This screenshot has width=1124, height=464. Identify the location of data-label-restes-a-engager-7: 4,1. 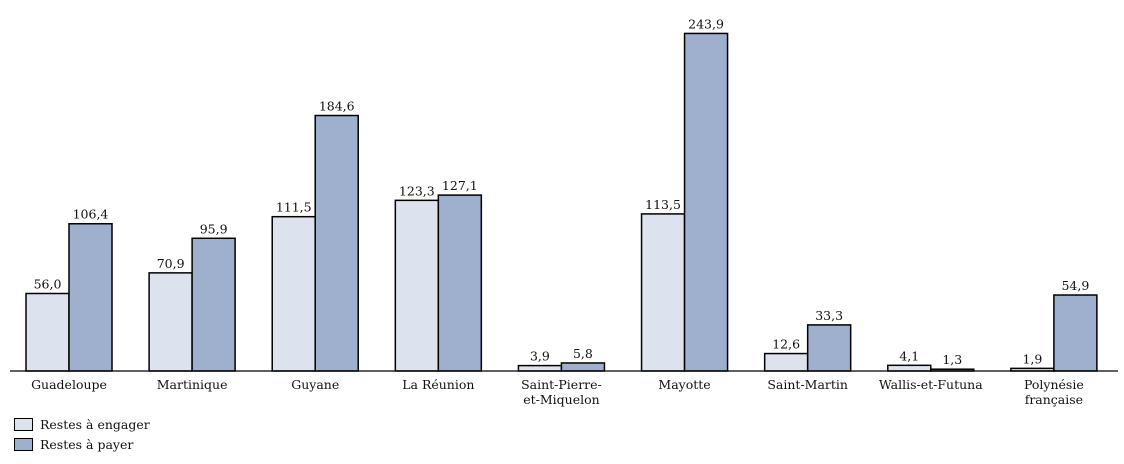
(909, 355).